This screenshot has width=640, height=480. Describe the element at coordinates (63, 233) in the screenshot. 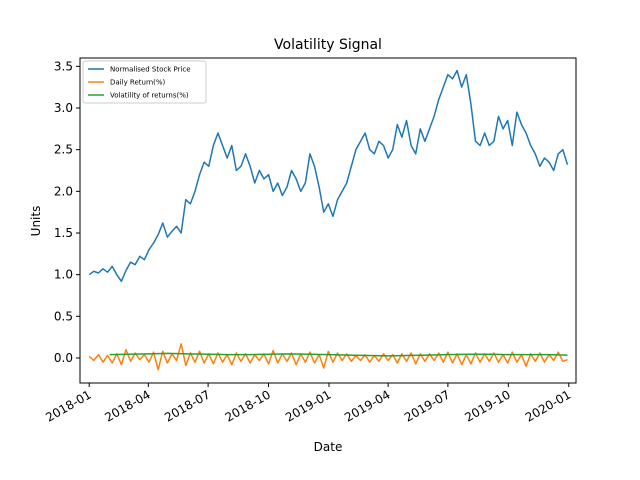

I see `y-tick-label: 1.5` at that location.